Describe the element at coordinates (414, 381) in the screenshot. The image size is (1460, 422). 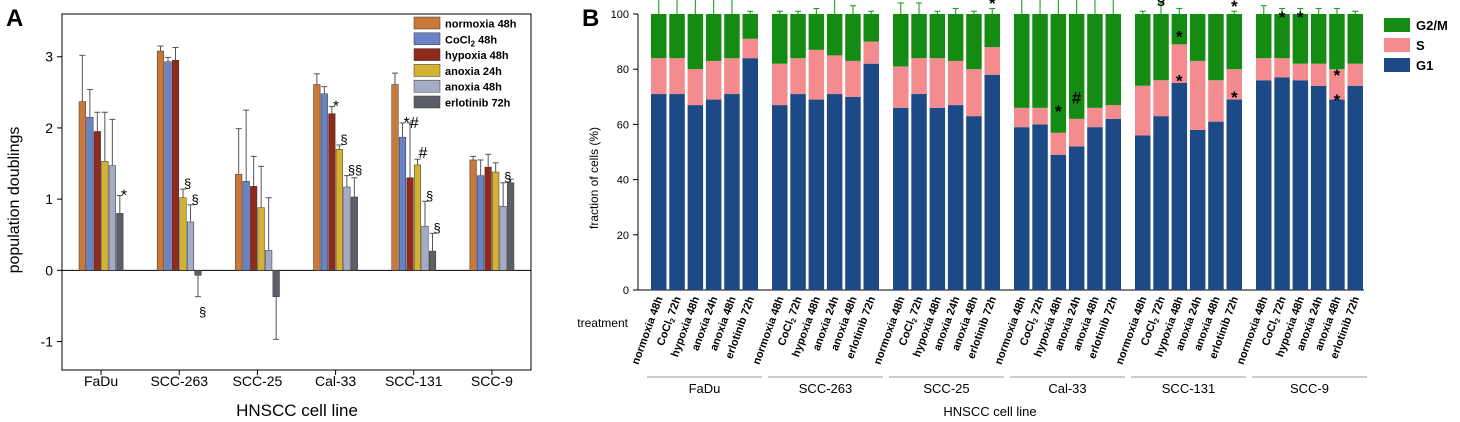
I see `chart-a-category-label: SCC-131` at that location.